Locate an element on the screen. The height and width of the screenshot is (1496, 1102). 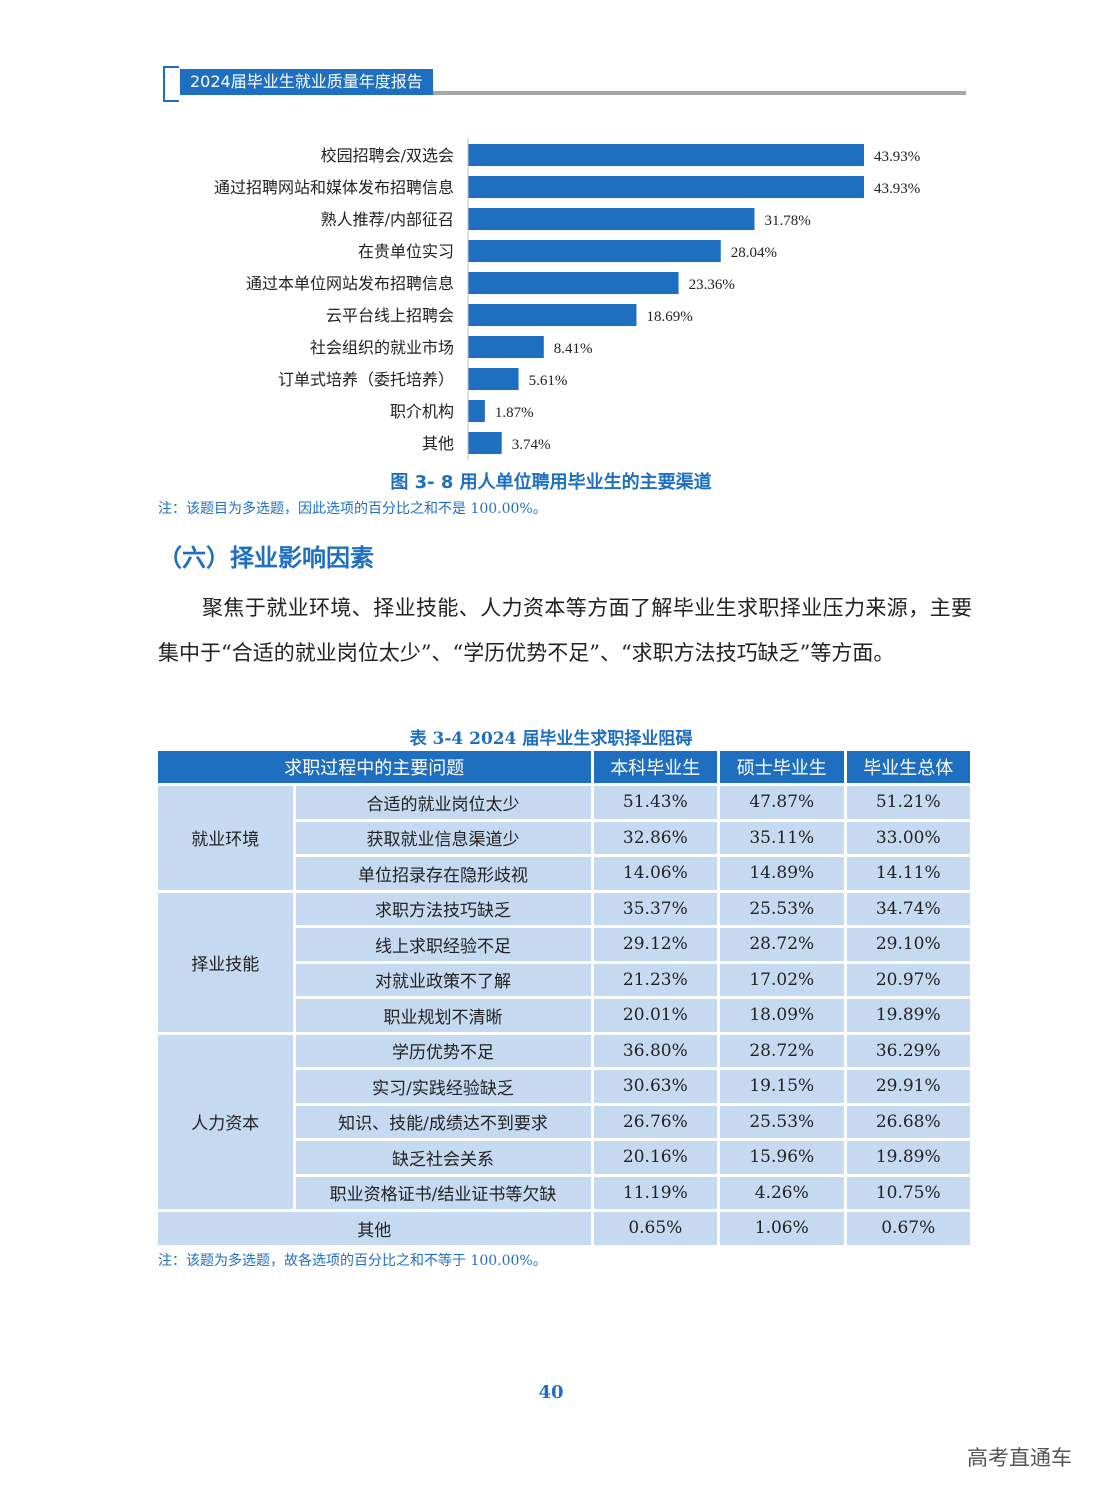
issue-cell: 单位招录存在隐形歧视 is located at coordinates (443, 873).